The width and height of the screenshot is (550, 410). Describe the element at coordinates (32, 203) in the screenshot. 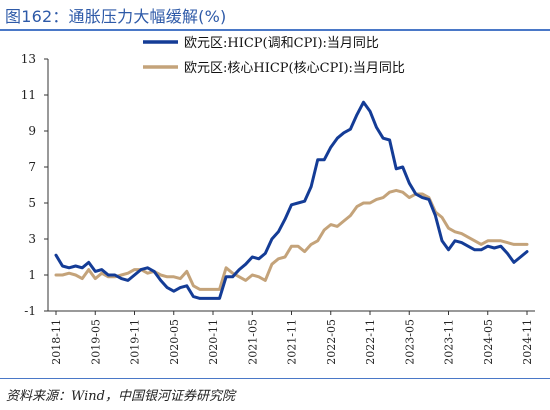

I see `y-tick-label: 5` at that location.